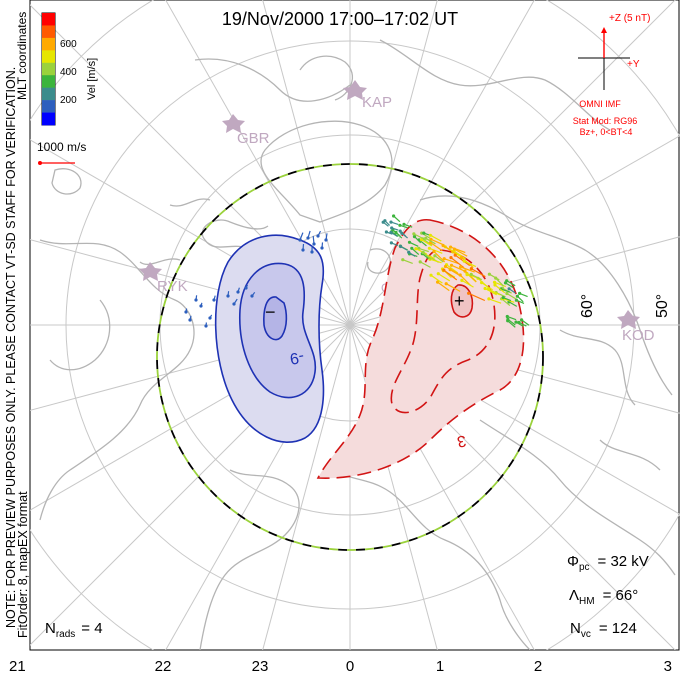 The image size is (680, 674). What do you see at coordinates (296, 357) in the screenshot?
I see `negative-cell-label: -9` at bounding box center [296, 357].